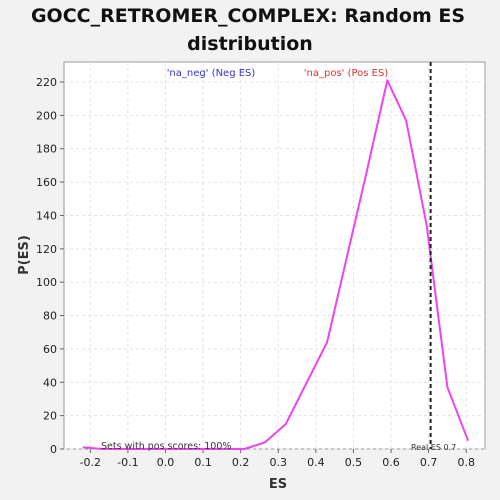 The width and height of the screenshot is (500, 500). What do you see at coordinates (241, 462) in the screenshot?
I see `x-tick-label: 0.2` at bounding box center [241, 462].